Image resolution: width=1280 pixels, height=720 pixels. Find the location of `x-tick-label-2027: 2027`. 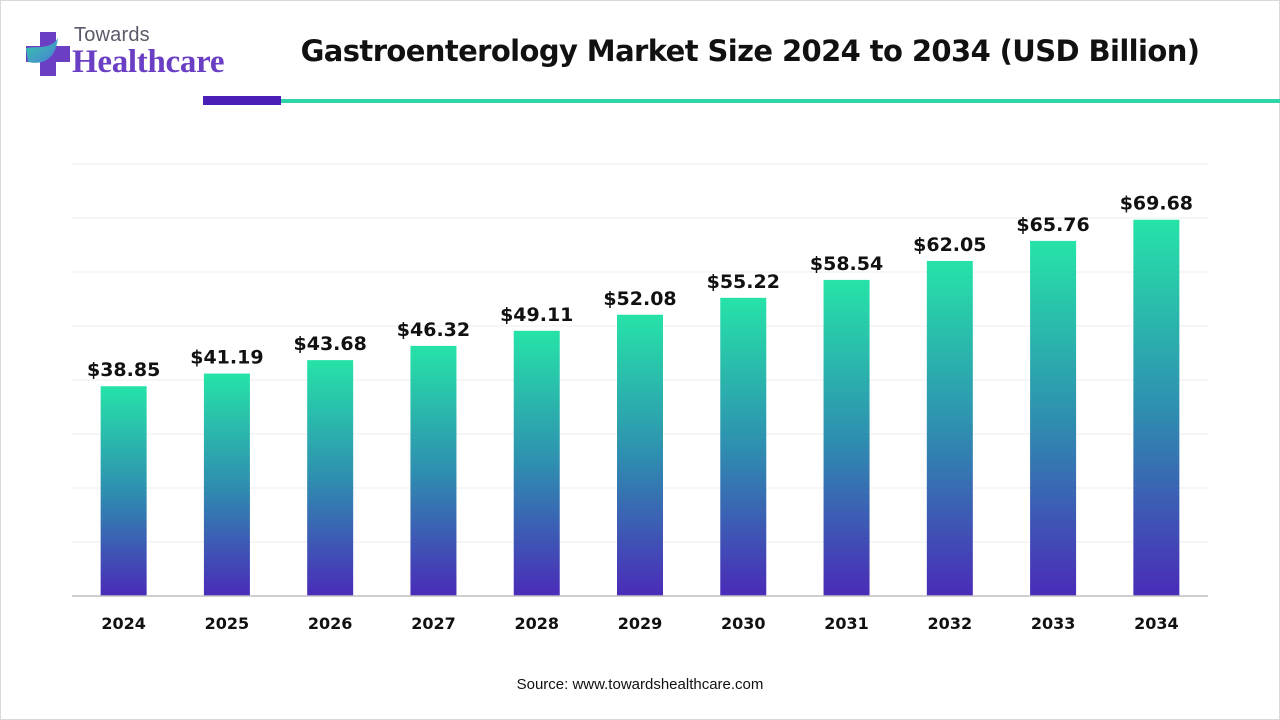

x-tick-label-2027: 2027 is located at coordinates (433, 623).